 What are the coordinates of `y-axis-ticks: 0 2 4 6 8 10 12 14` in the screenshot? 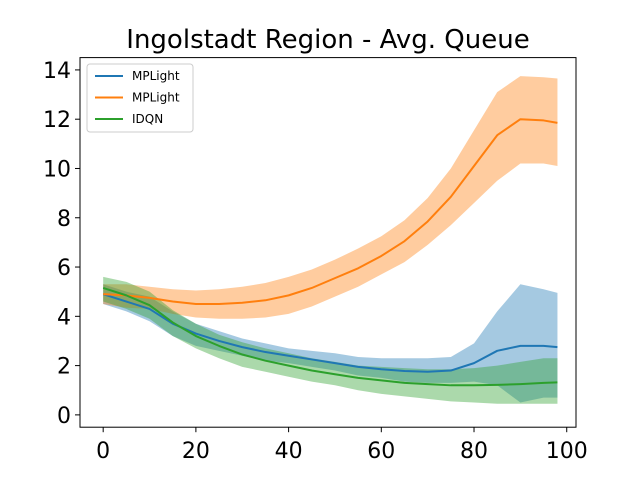 It's located at (61, 244).